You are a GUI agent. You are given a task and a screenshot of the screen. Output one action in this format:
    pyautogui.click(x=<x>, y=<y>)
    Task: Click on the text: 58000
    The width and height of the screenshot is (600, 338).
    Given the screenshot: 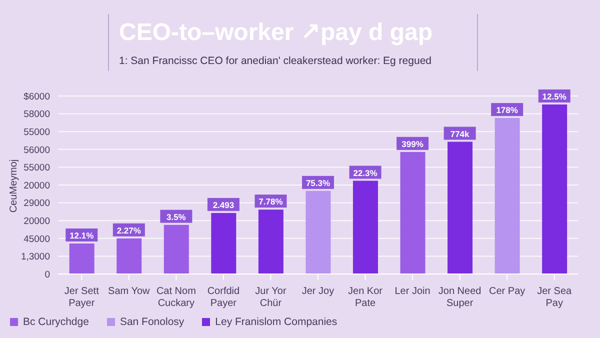 What is the action you would take?
    pyautogui.click(x=37, y=114)
    